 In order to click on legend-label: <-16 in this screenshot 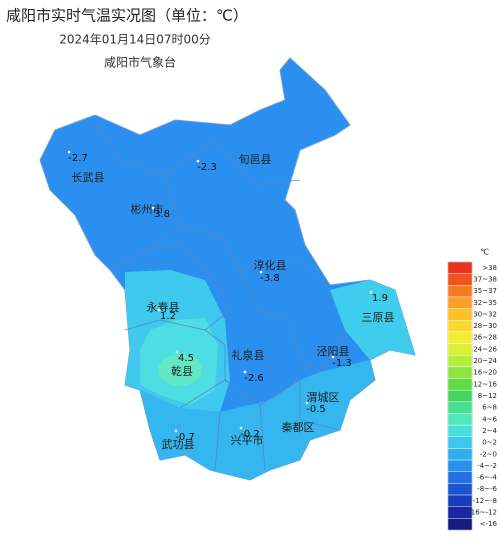, I will do `click(489, 524)`.